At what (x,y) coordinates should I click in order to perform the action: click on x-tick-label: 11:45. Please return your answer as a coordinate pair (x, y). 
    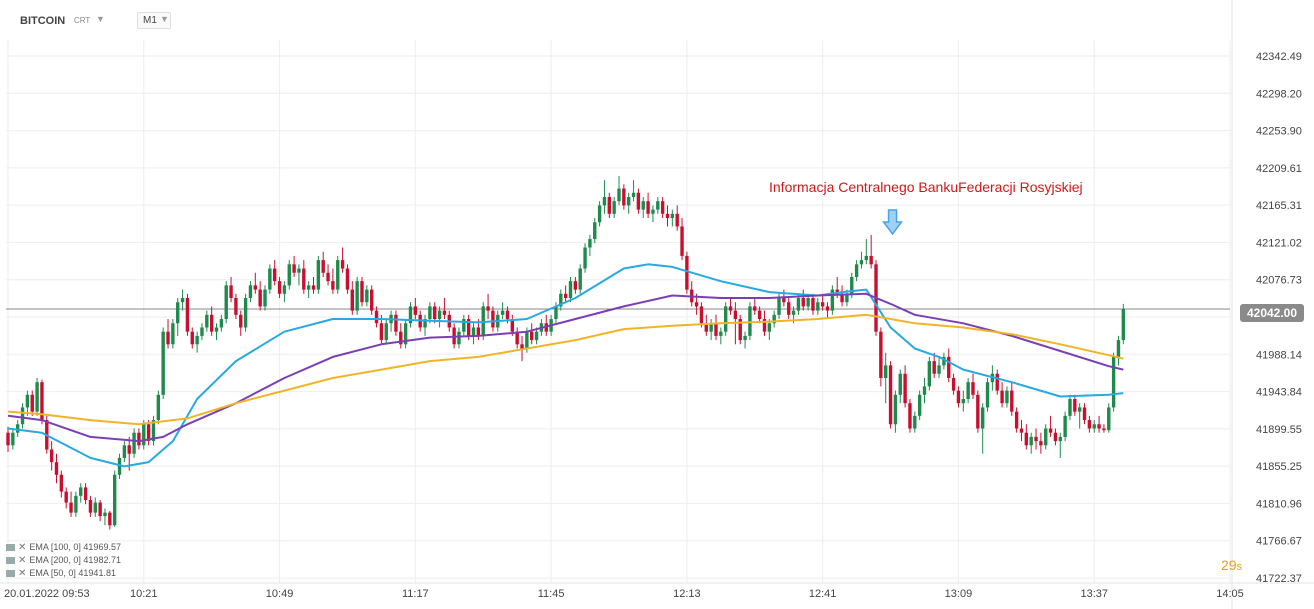
    Looking at the image, I should click on (551, 594).